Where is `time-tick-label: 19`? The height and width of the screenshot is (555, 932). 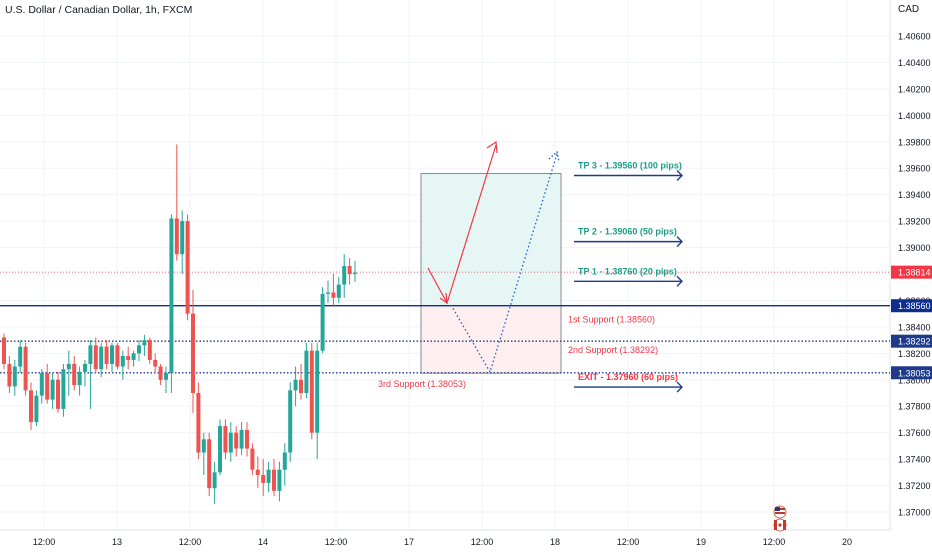 time-tick-label: 19 is located at coordinates (701, 542).